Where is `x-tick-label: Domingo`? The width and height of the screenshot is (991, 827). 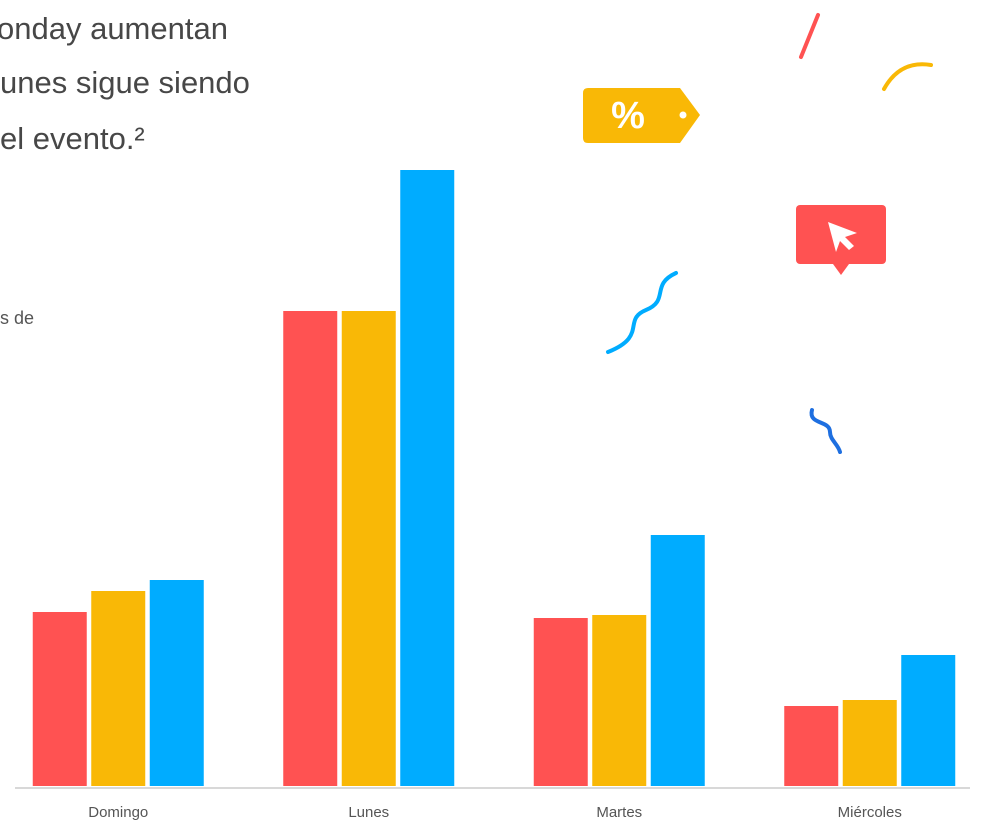
x-tick-label: Domingo is located at coordinates (118, 812).